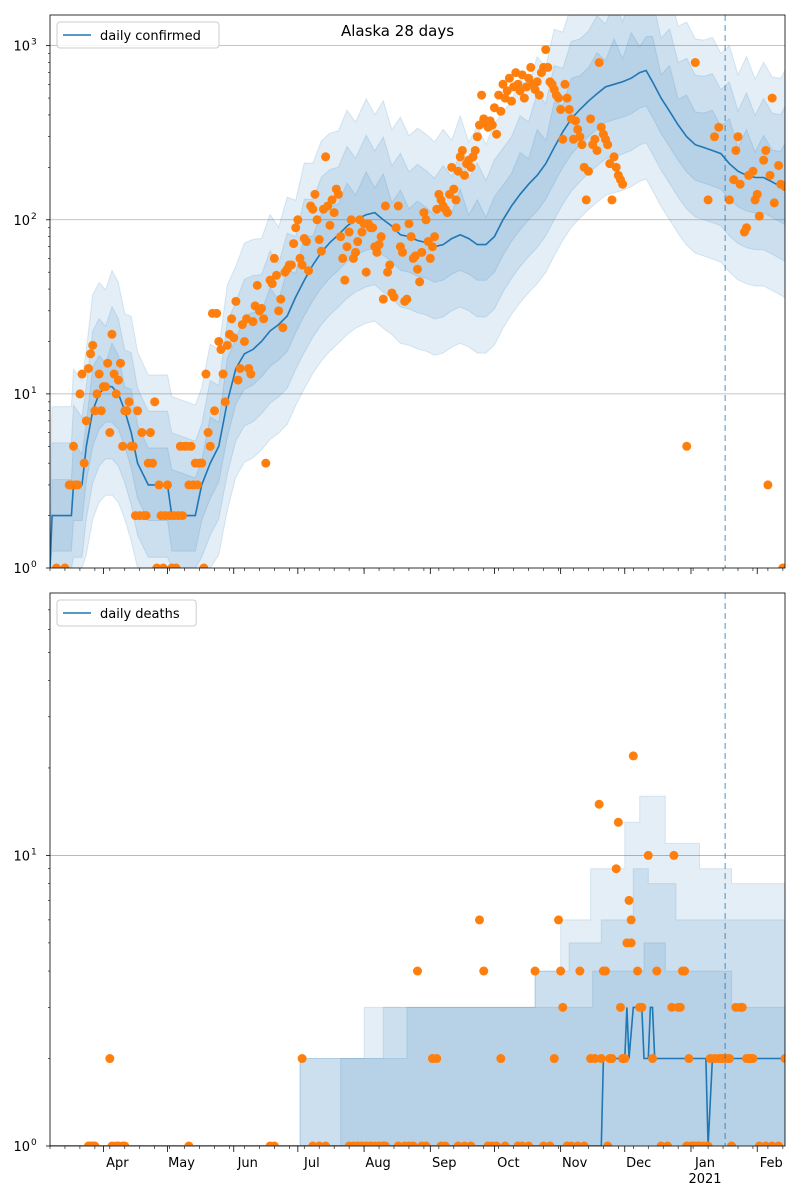  What do you see at coordinates (34, 43) in the screenshot?
I see `y-tick-exponent: 3` at bounding box center [34, 43].